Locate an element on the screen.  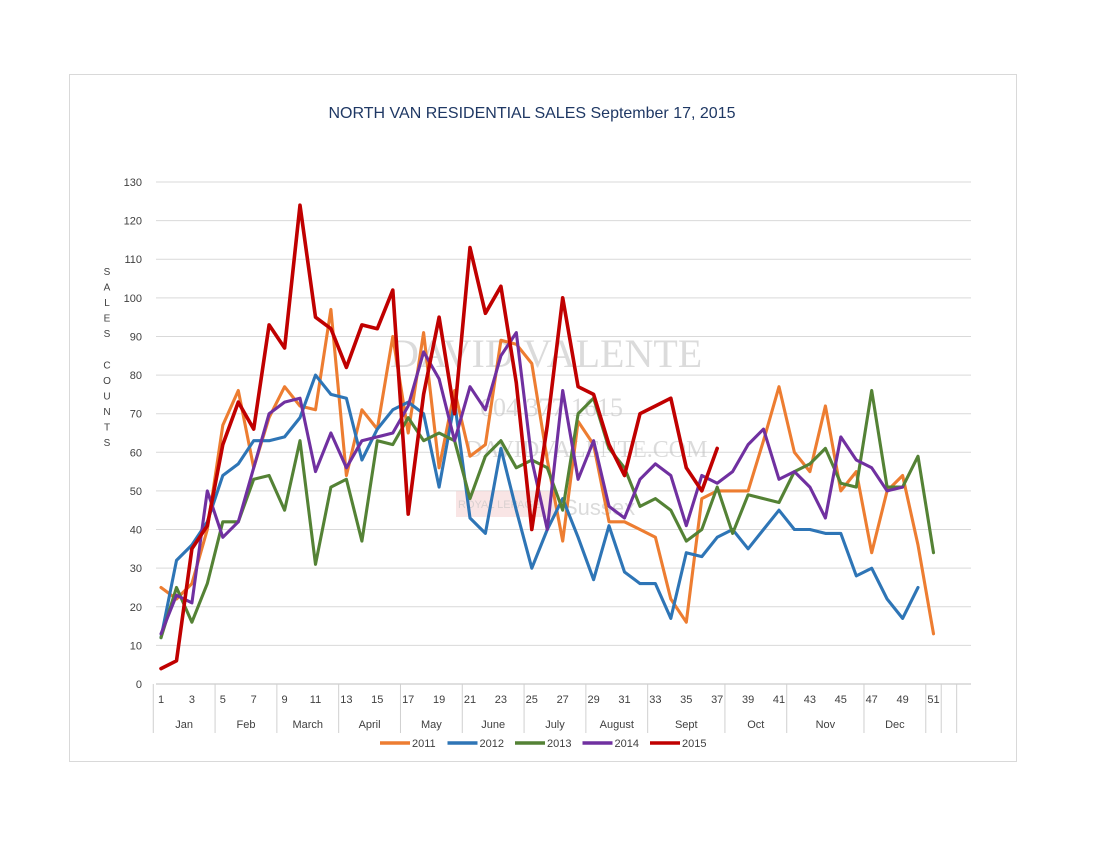
x-tick-label: 9 is located at coordinates (285, 700).